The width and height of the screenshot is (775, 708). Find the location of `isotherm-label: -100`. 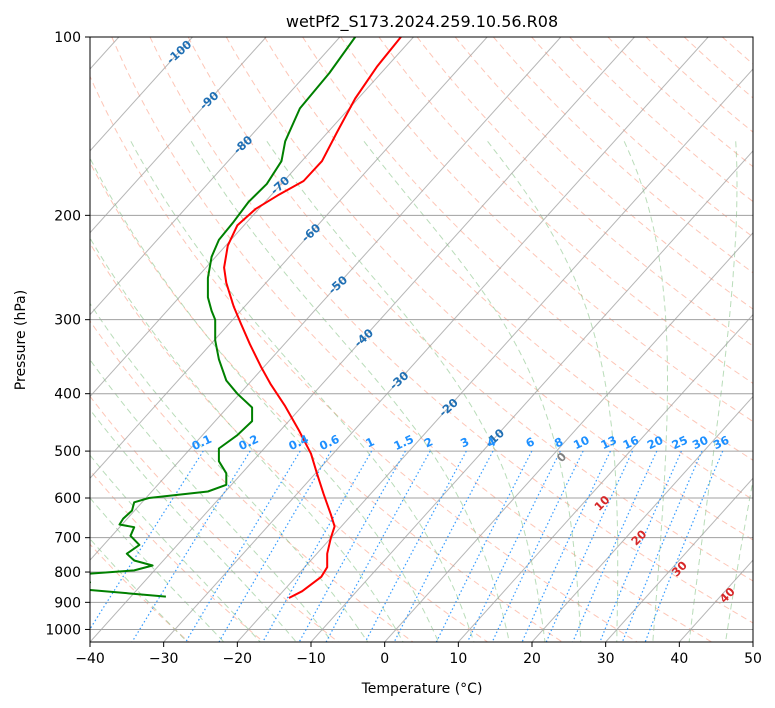

isotherm-label: -100 is located at coordinates (179, 52).